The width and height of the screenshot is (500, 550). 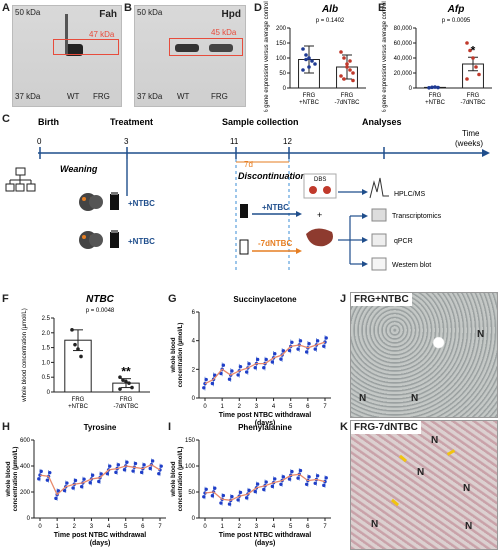 I want to click on tick-label-12: 12, so click(x=287, y=141).